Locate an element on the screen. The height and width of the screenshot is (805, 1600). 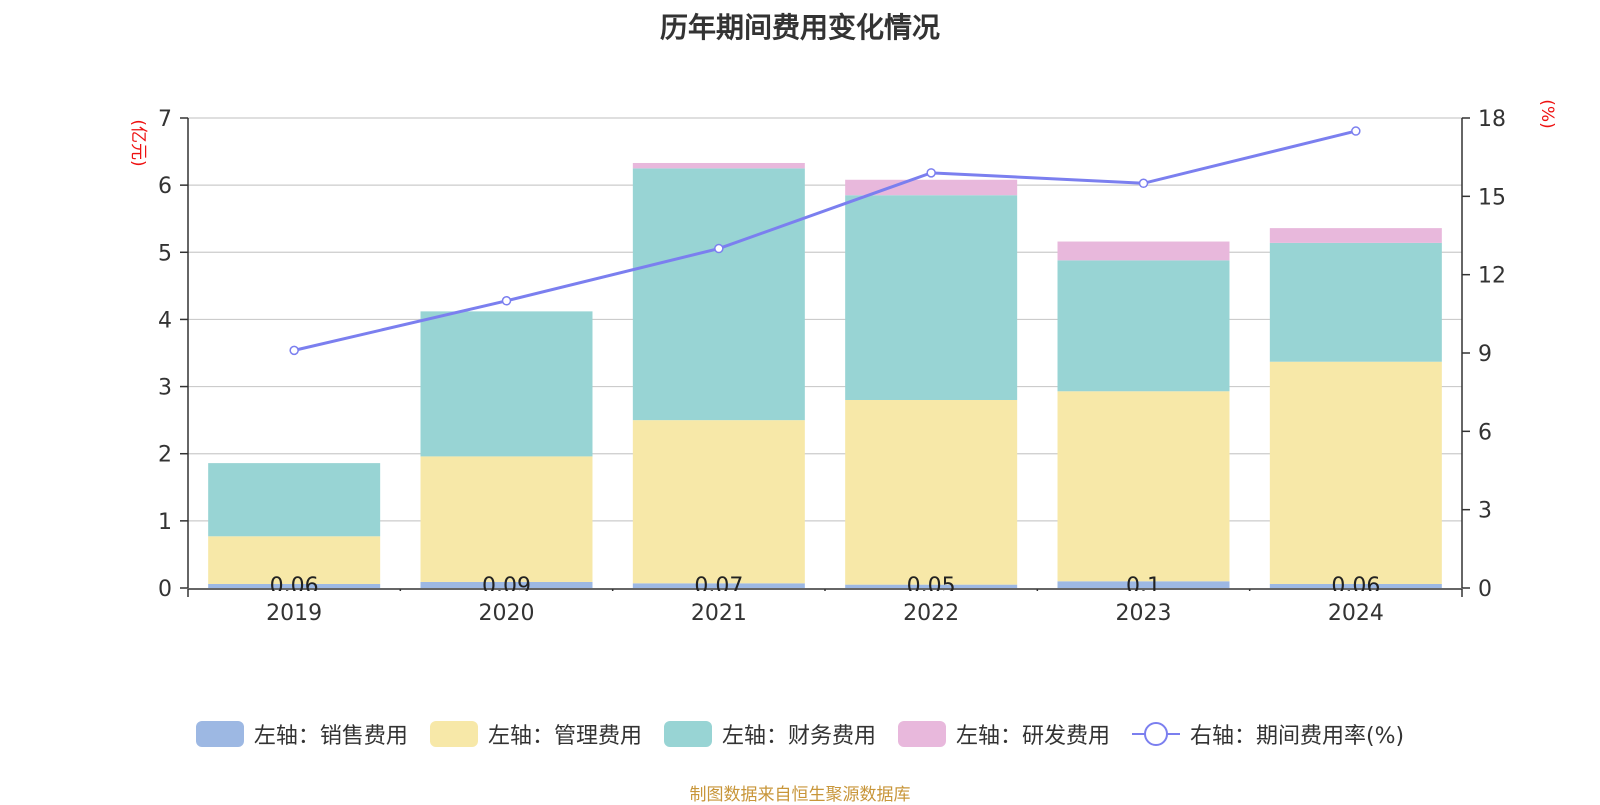
right-tick-label: 12 is located at coordinates (1492, 276).